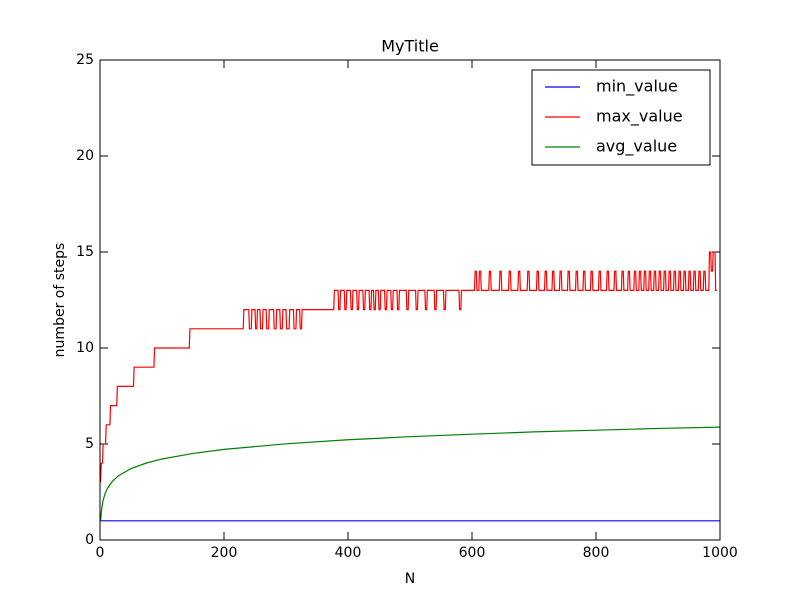  Describe the element at coordinates (410, 473) in the screenshot. I see `series-line` at that location.